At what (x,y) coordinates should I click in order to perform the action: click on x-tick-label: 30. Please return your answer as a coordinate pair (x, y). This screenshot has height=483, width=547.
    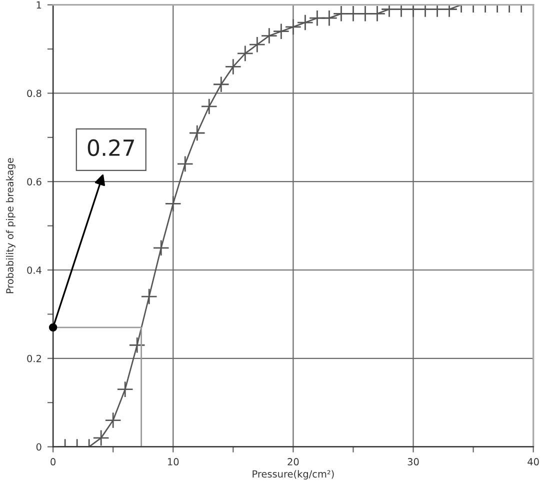
    Looking at the image, I should click on (413, 462).